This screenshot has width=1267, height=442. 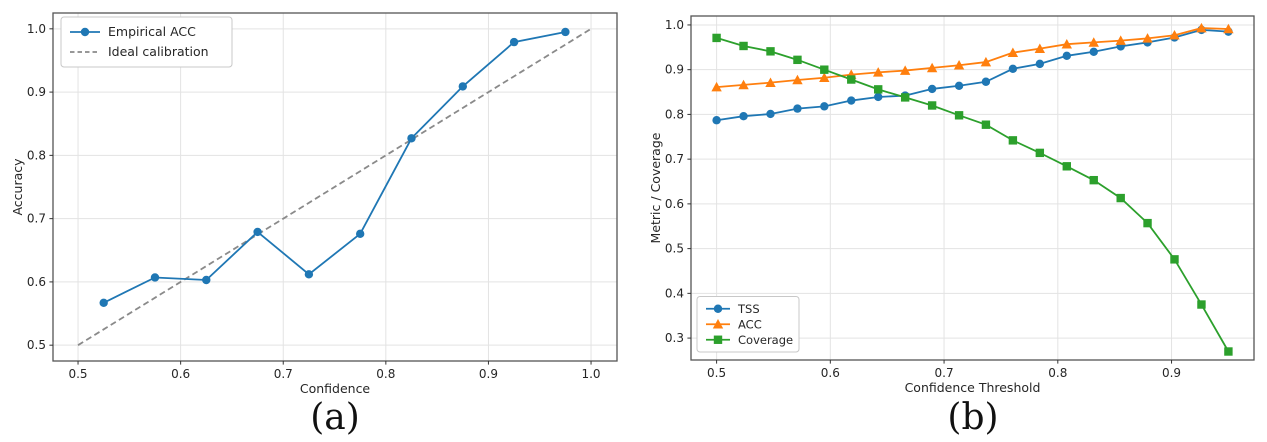 I want to click on svg-text: TSS, so click(x=748, y=309).